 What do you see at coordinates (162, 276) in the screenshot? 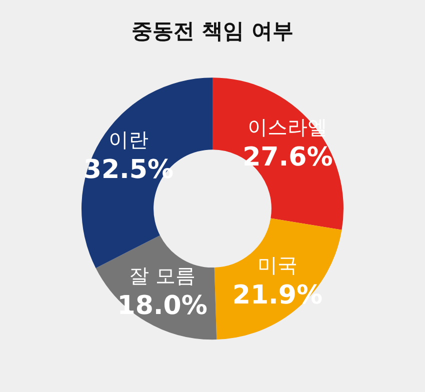
I see `slice-label: 잘 모름` at bounding box center [162, 276].